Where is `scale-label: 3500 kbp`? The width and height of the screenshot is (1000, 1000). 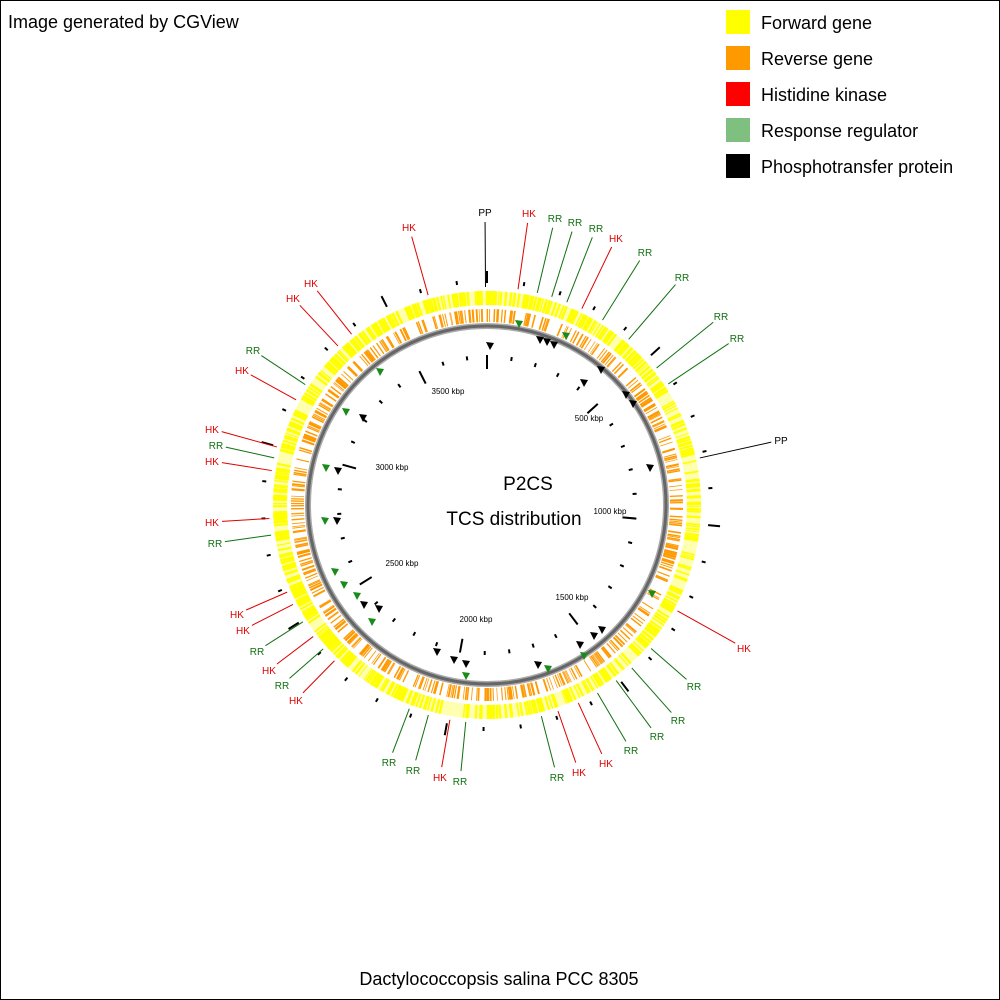
scale-label: 3500 kbp is located at coordinates (448, 391).